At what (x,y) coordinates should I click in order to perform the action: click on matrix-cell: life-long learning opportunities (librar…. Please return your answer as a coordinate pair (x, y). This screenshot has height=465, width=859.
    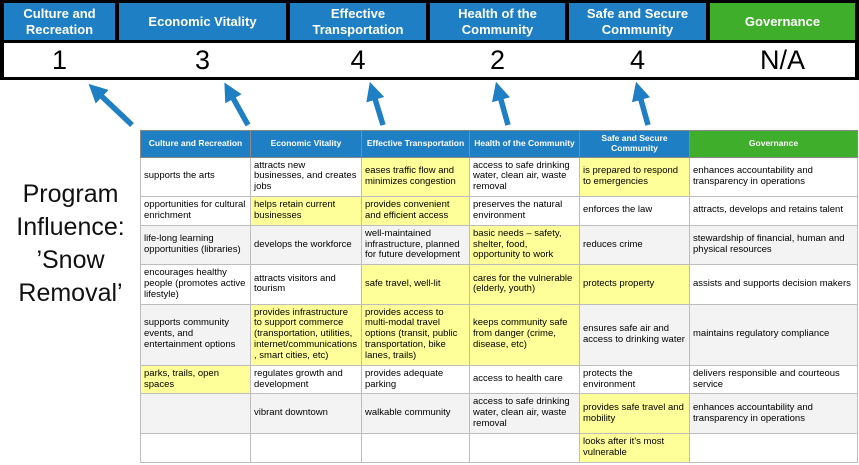
    Looking at the image, I should click on (195, 245).